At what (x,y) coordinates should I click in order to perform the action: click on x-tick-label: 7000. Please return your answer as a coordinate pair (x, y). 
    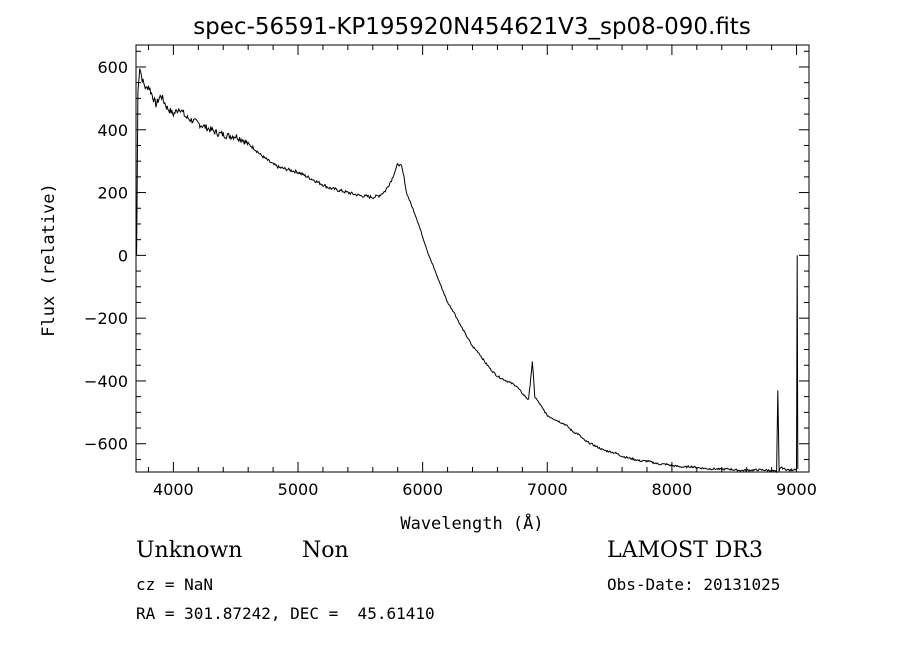
    Looking at the image, I should click on (547, 489).